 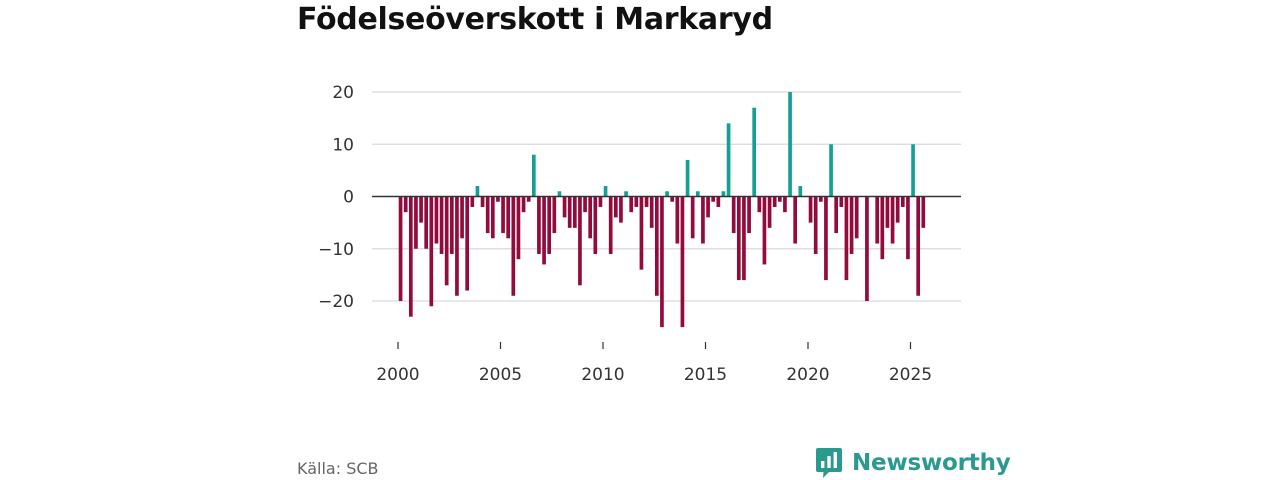 I want to click on y-tick-label: 0, so click(x=348, y=198).